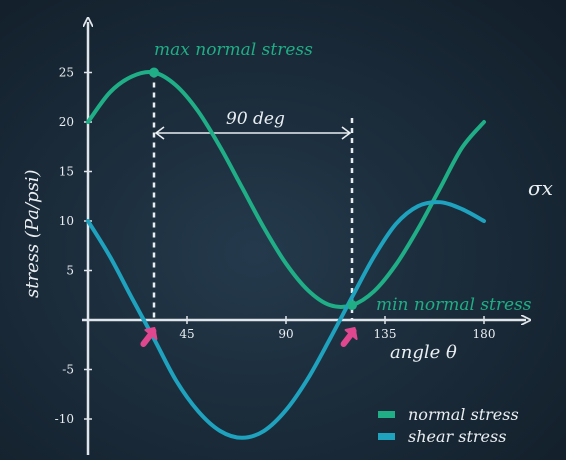 The image size is (566, 460). Describe the element at coordinates (285, 334) in the screenshot. I see `x-tick-label-1: 90` at that location.